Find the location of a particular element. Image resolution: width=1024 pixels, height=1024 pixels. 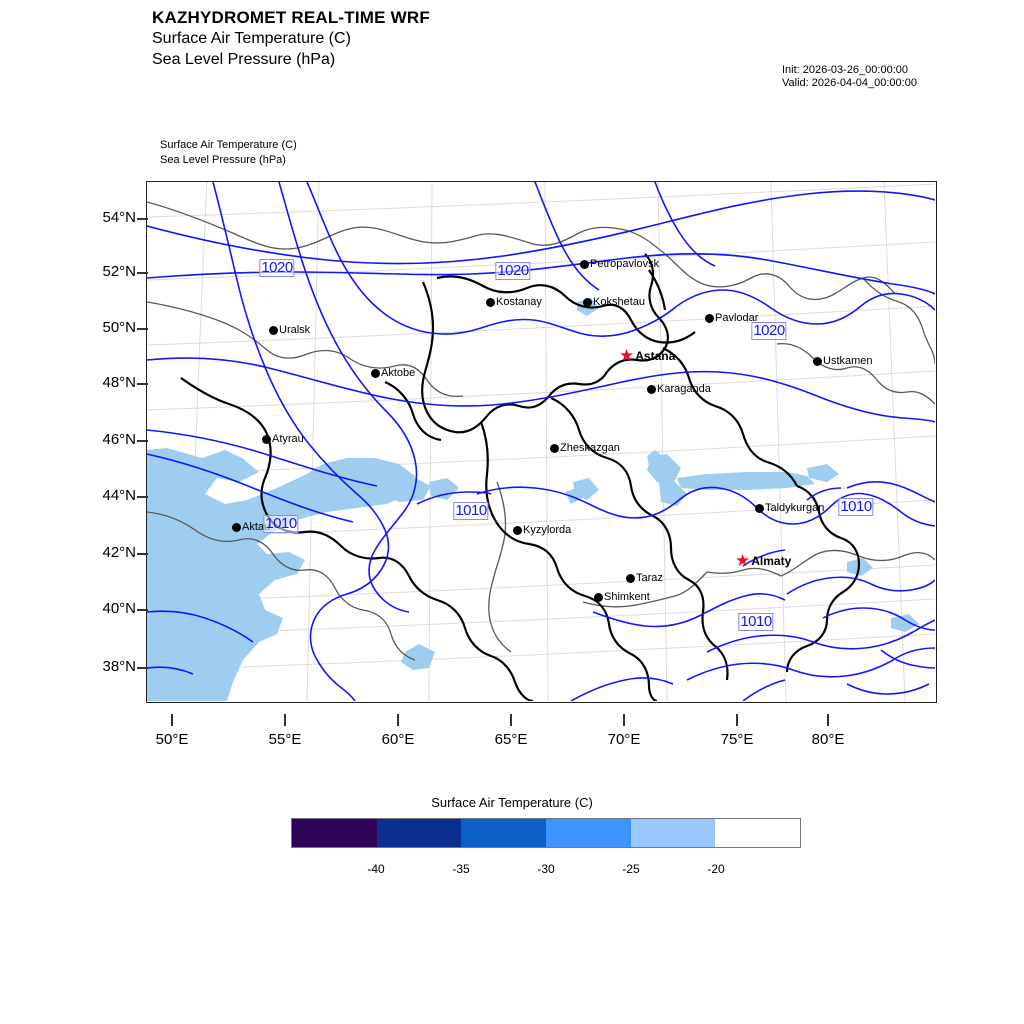

city-label: Atyrau is located at coordinates (288, 439).